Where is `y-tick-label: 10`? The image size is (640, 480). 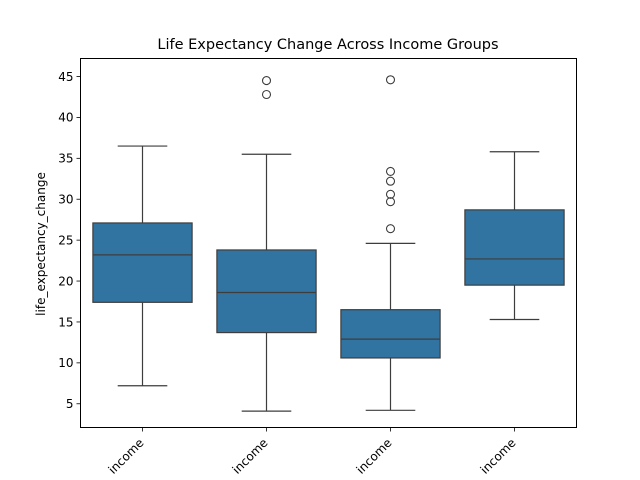
y-tick-label: 10 is located at coordinates (65, 363).